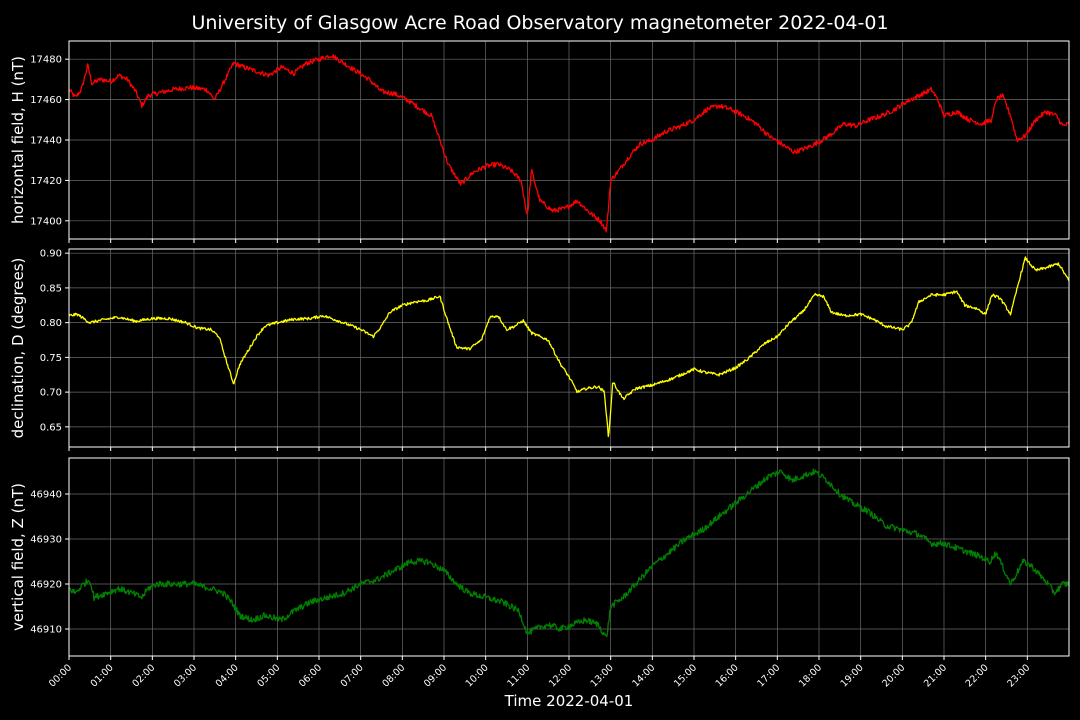 Image resolution: width=1080 pixels, height=720 pixels. I want to click on y-tick-label: 0.90, so click(51, 254).